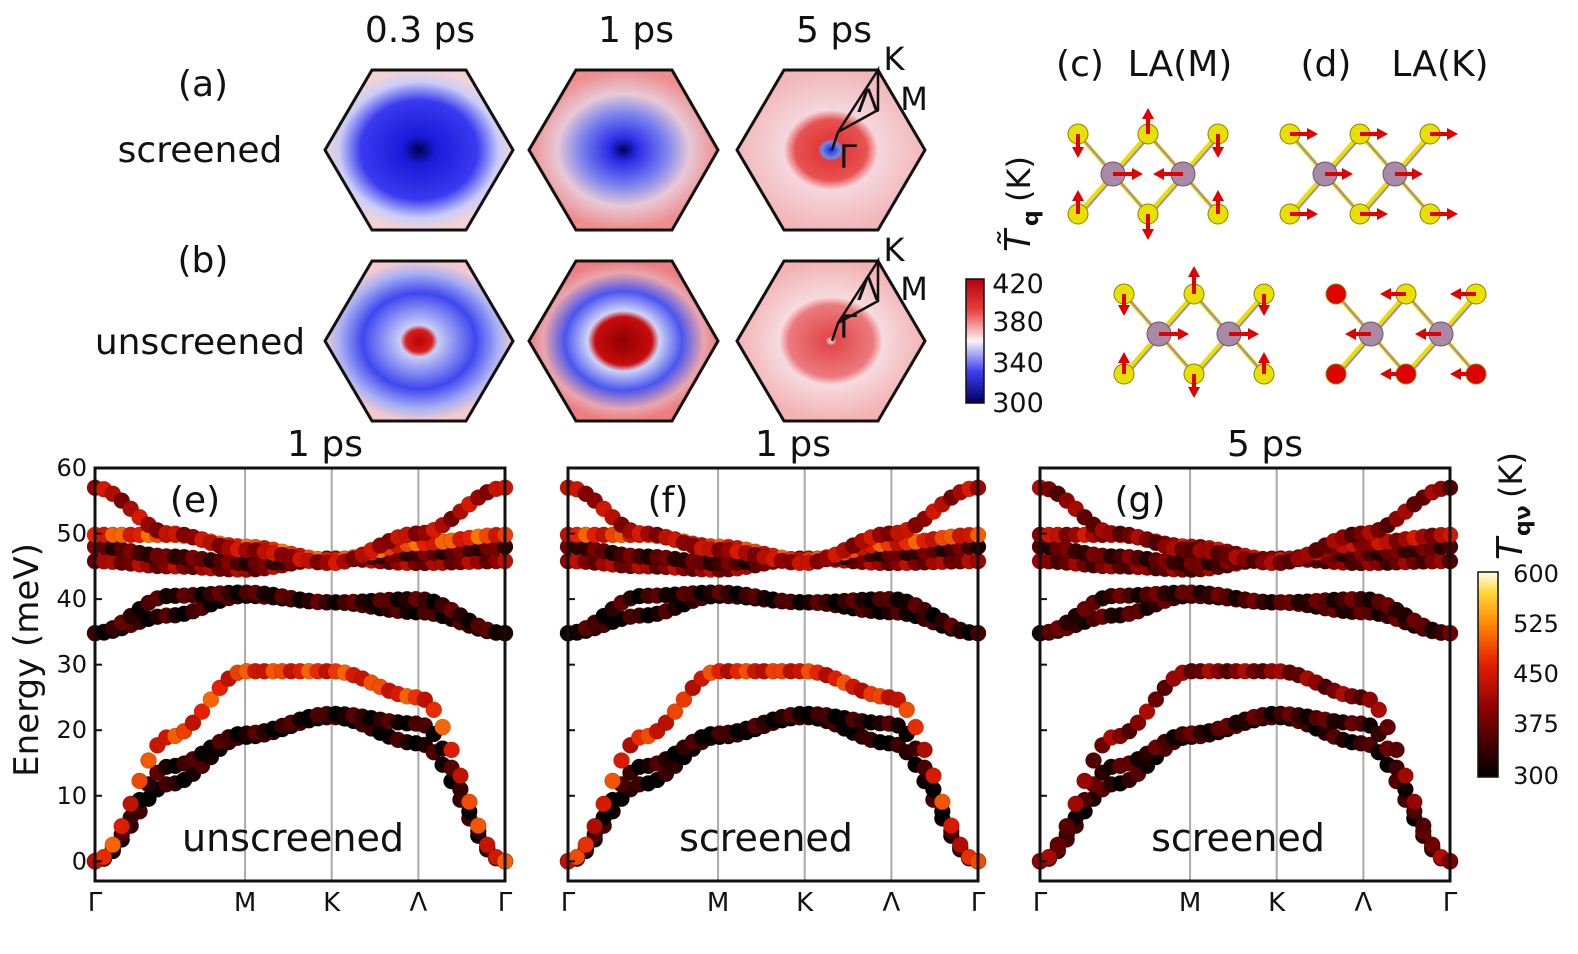  What do you see at coordinates (1018, 363) in the screenshot?
I see `hex-cb-tick-340: 340` at bounding box center [1018, 363].